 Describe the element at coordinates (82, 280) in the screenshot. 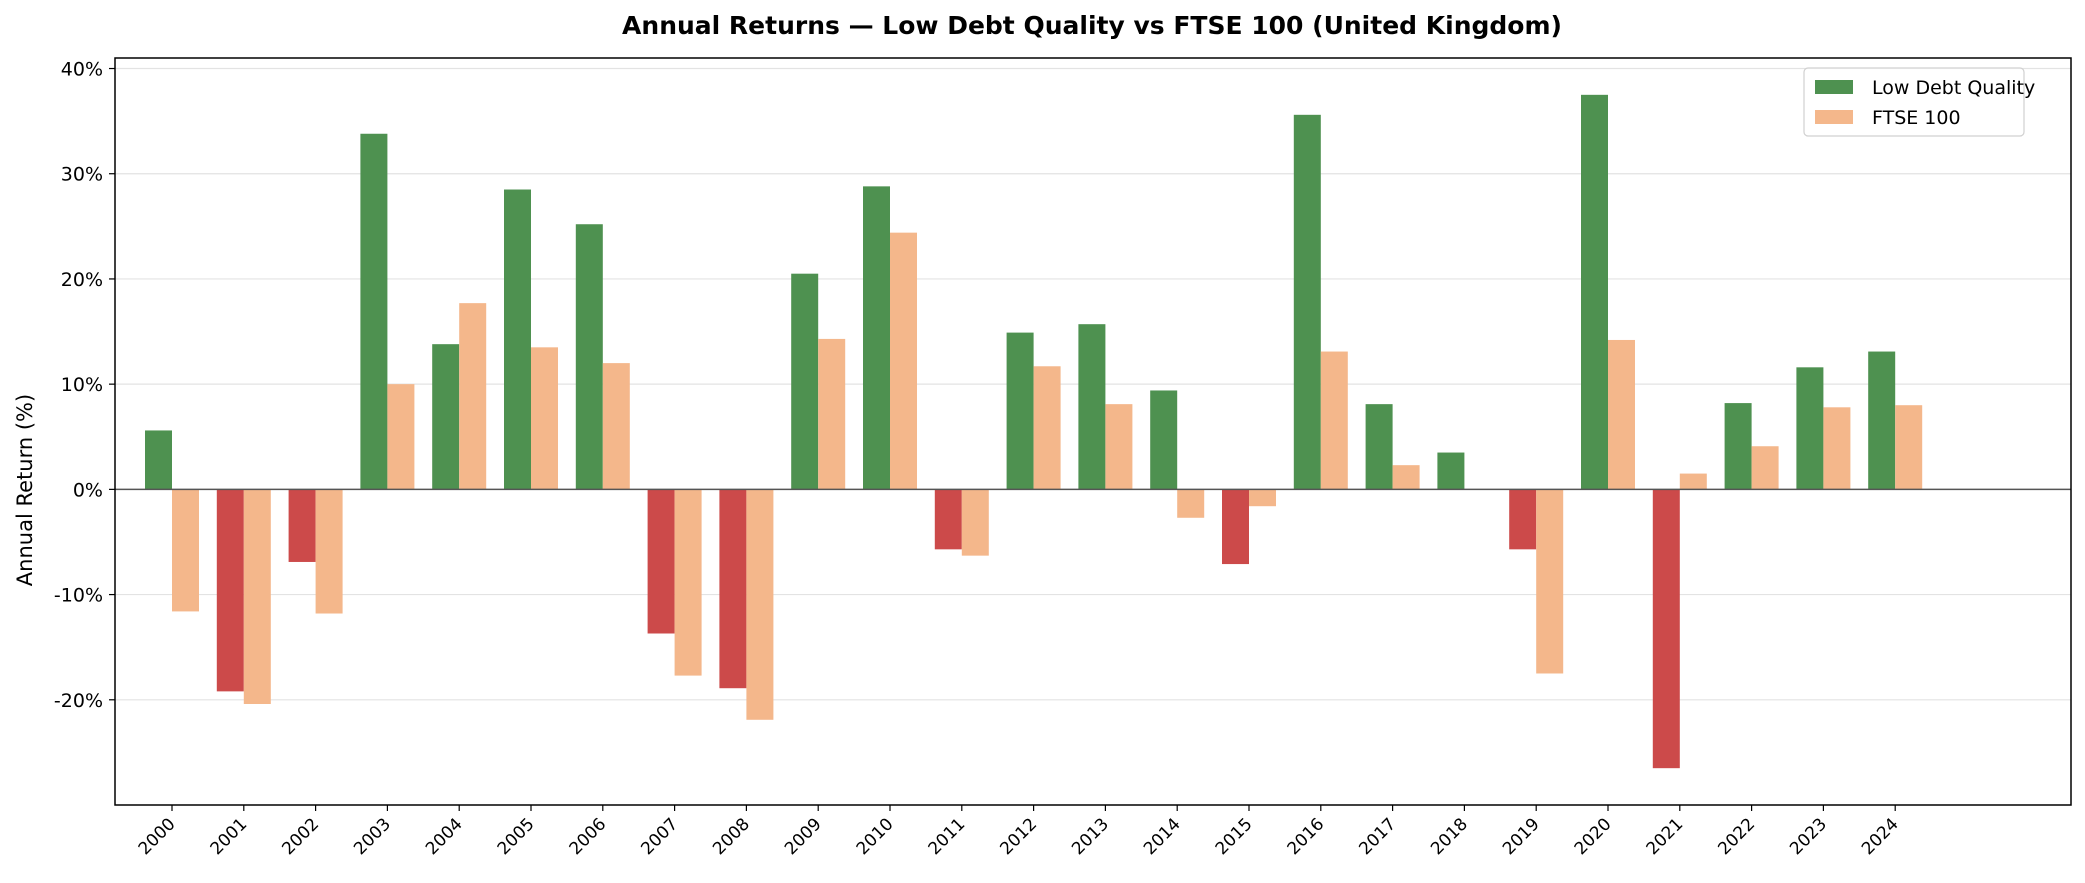

I see `y-tick-label: 20%` at that location.